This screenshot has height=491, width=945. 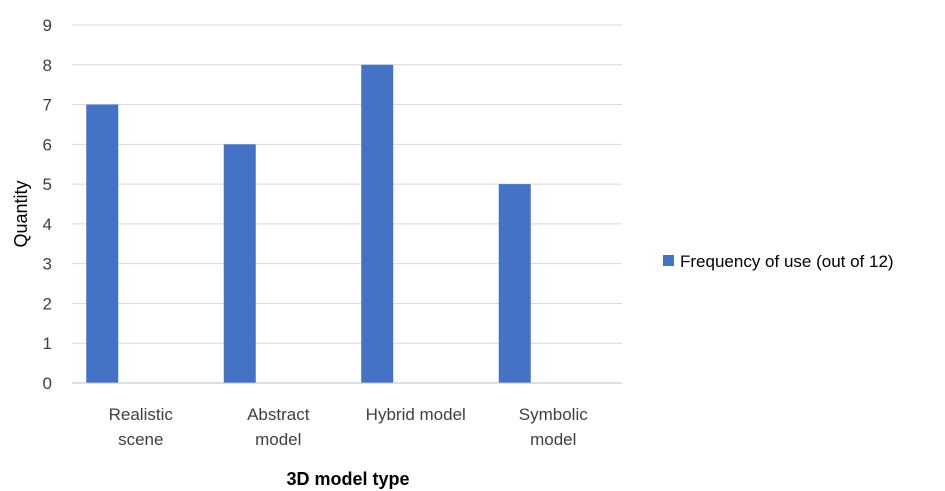 I want to click on y-tick-label: 5, so click(x=47, y=184).